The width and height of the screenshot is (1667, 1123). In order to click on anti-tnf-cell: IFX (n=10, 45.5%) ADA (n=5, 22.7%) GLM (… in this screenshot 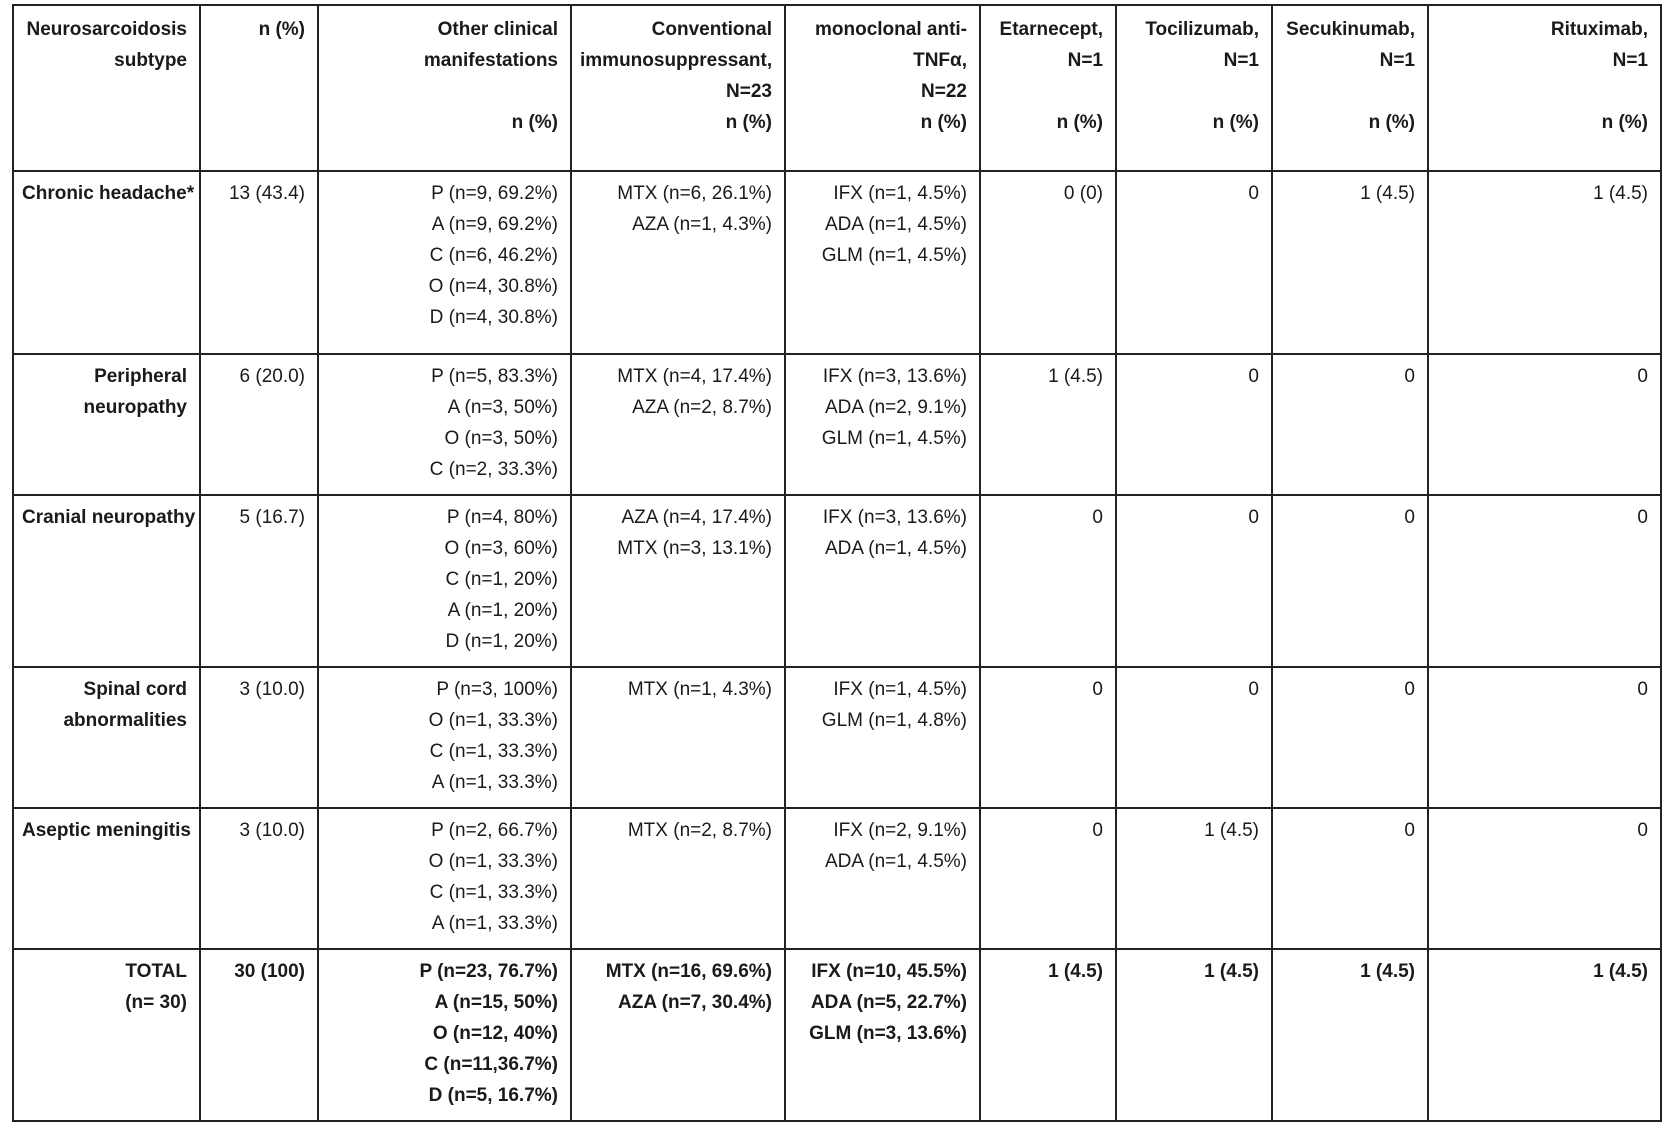, I will do `click(882, 1035)`.